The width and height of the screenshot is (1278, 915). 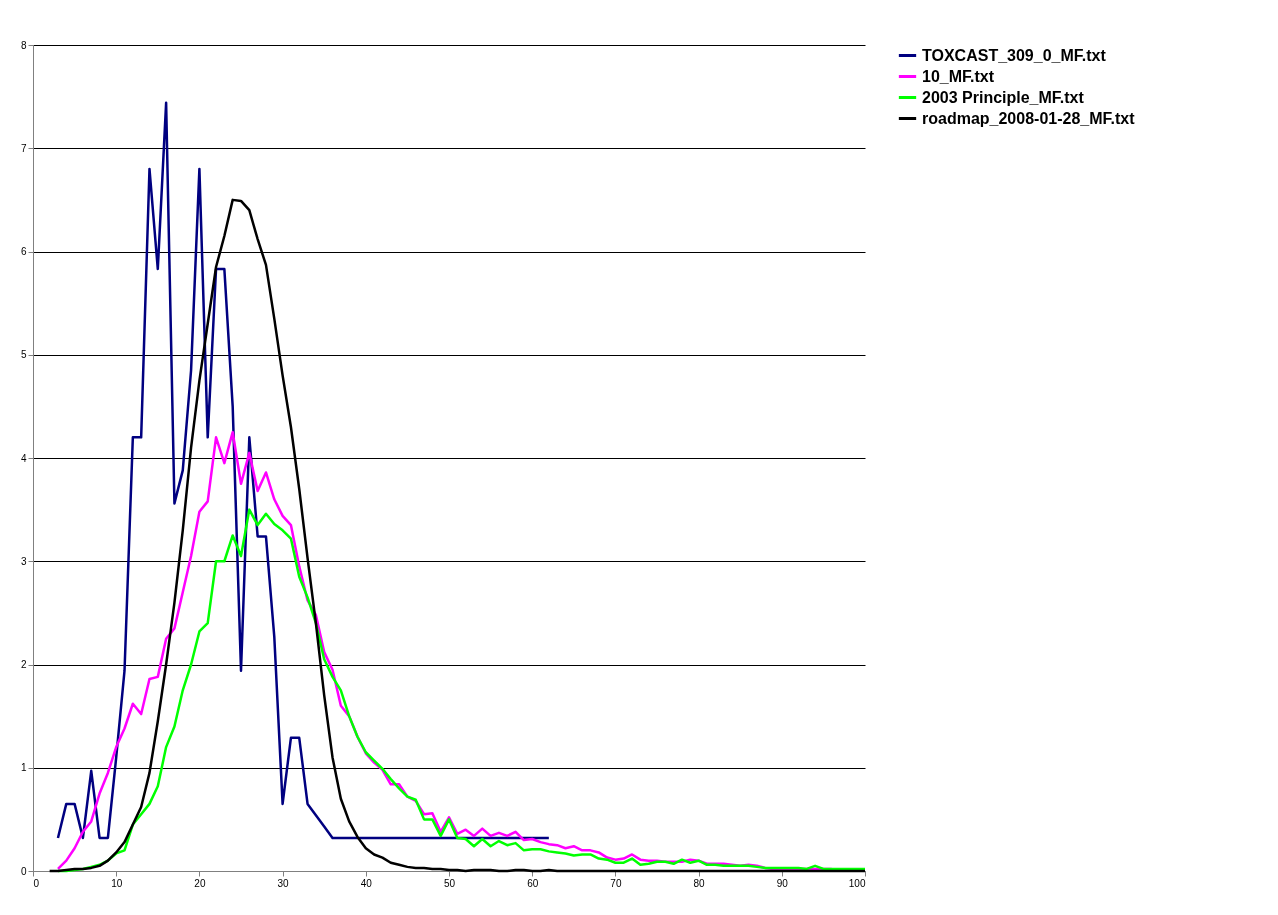 I want to click on x-tick-label: 20, so click(x=200, y=883).